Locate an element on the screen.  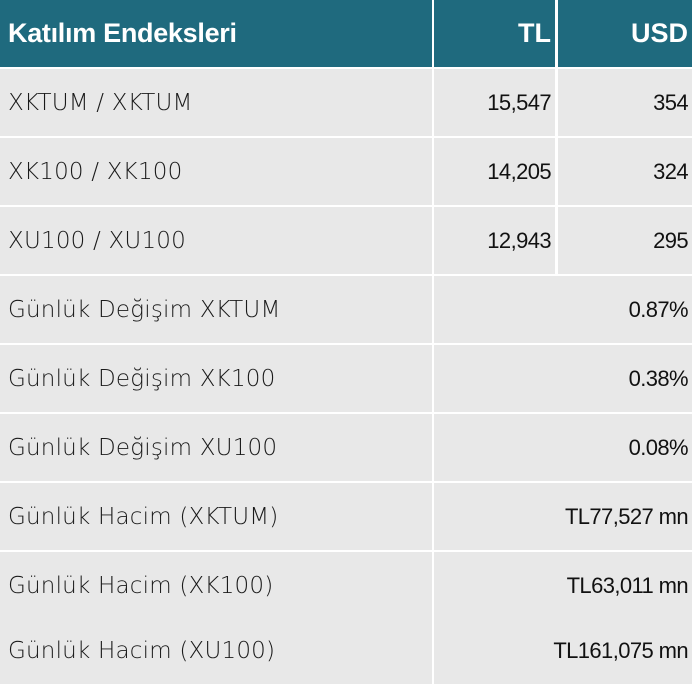
table-row: XKTUM / XKTUM 15,547 354 is located at coordinates (346, 102).